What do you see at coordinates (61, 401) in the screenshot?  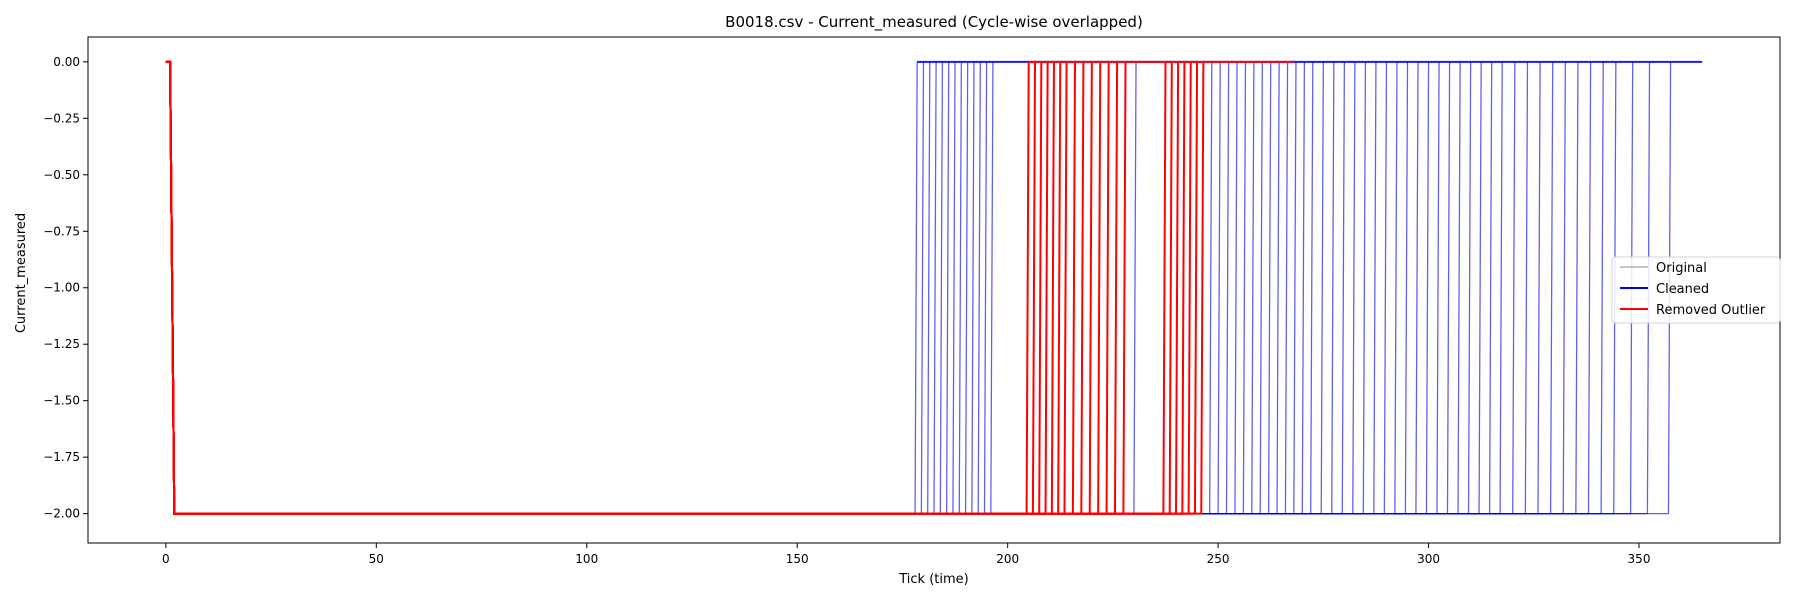 I see `y-tick-label: −1.50` at bounding box center [61, 401].